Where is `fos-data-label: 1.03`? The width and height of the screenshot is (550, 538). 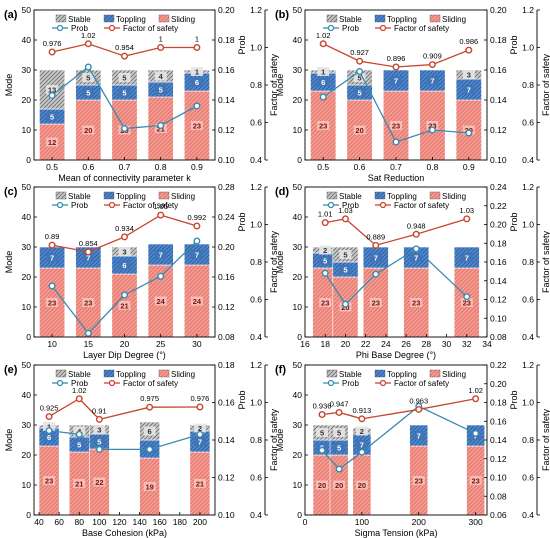 fos-data-label: 1.03 is located at coordinates (466, 210).